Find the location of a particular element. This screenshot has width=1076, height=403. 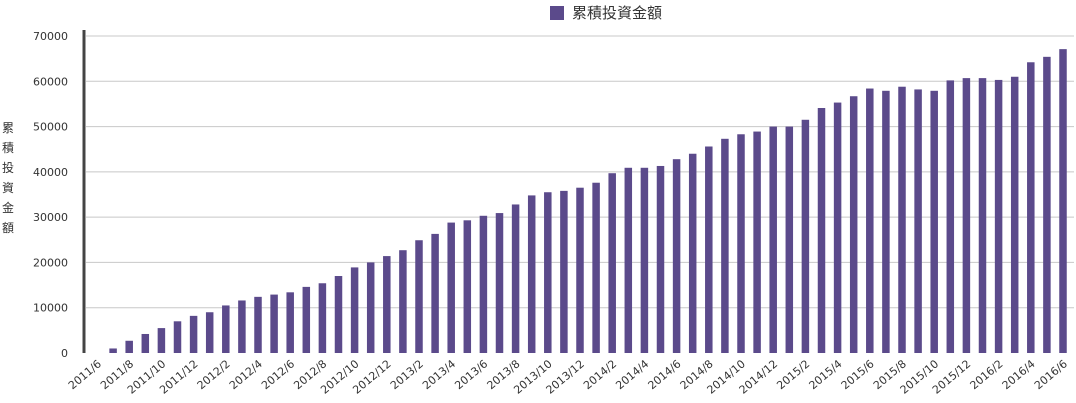

x-tick-label: 2016/4 is located at coordinates (1019, 374).